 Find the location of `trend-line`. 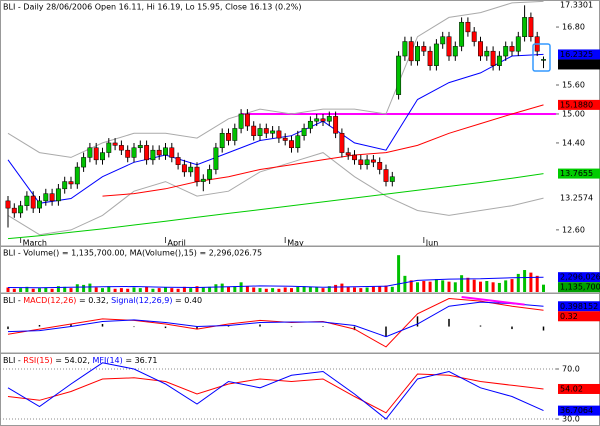

trend-line is located at coordinates (493, 301).